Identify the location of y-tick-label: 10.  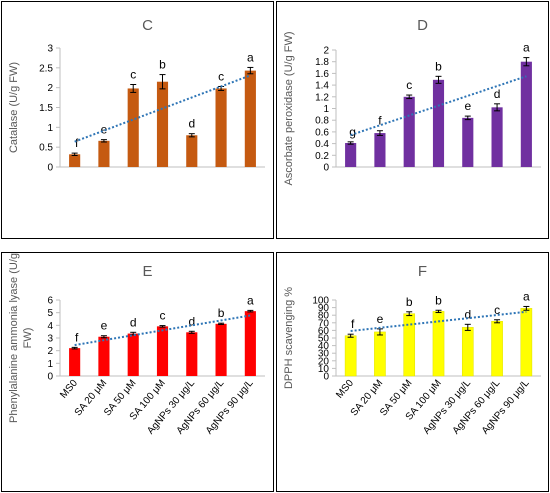
(324, 369).